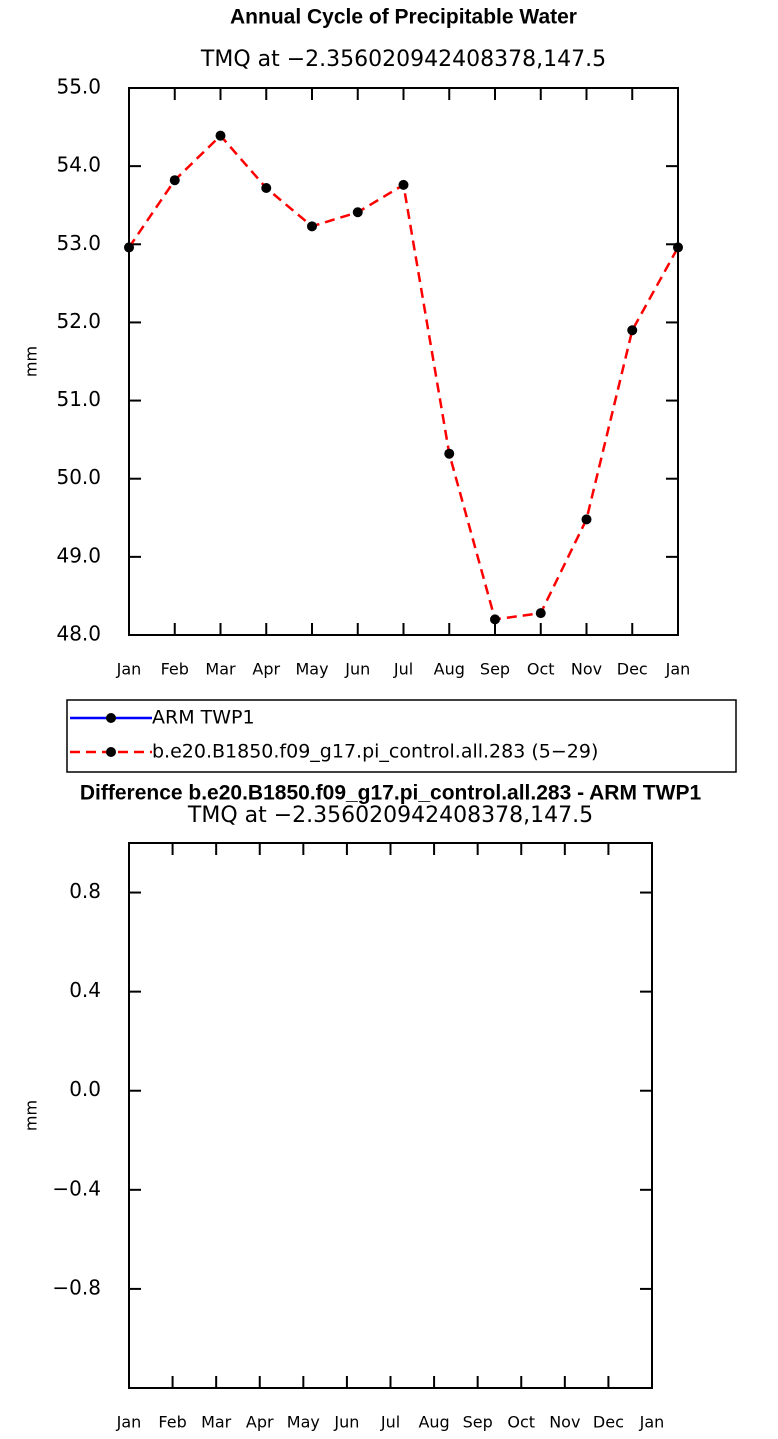 This screenshot has height=1439, width=778. I want to click on chart-title: Annual Cycle of Precipitable Water, so click(403, 17).